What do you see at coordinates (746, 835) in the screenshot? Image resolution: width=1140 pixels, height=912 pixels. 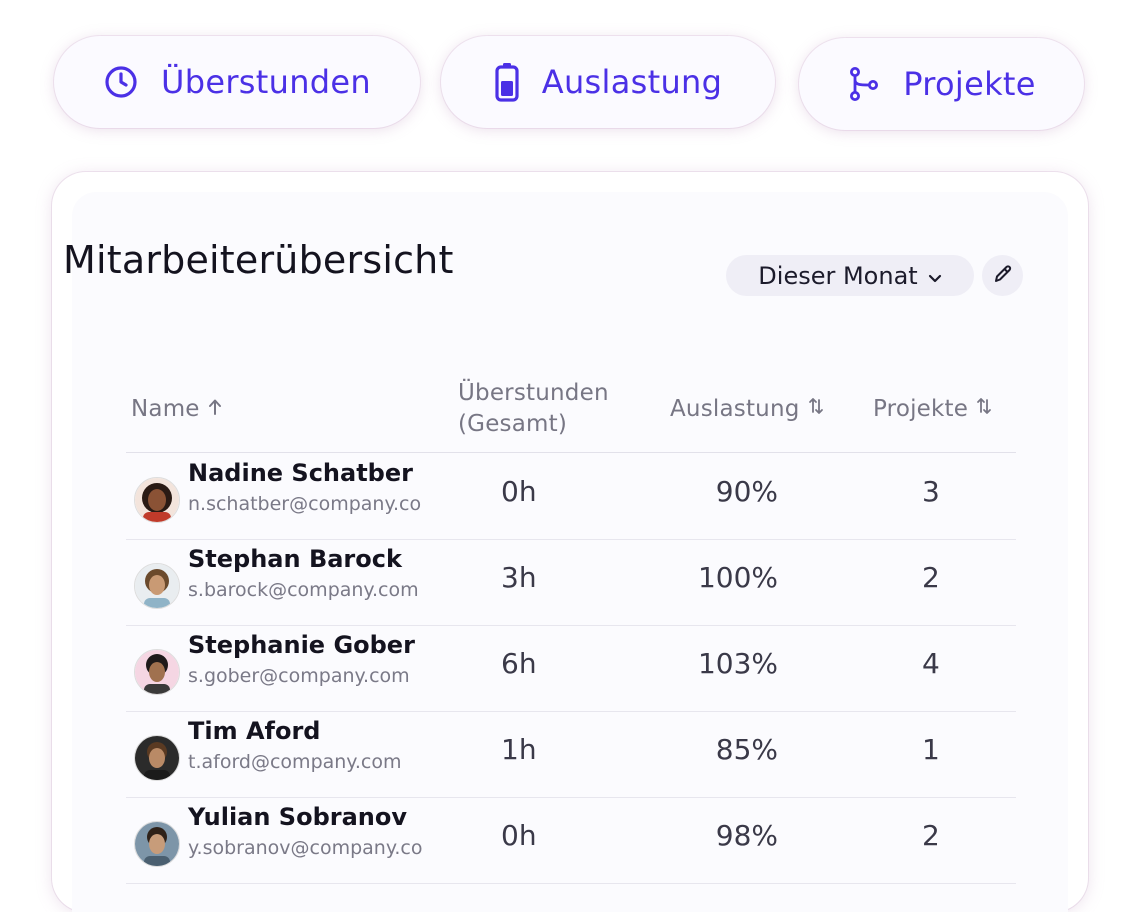 I see `utilization-value: 98%` at bounding box center [746, 835].